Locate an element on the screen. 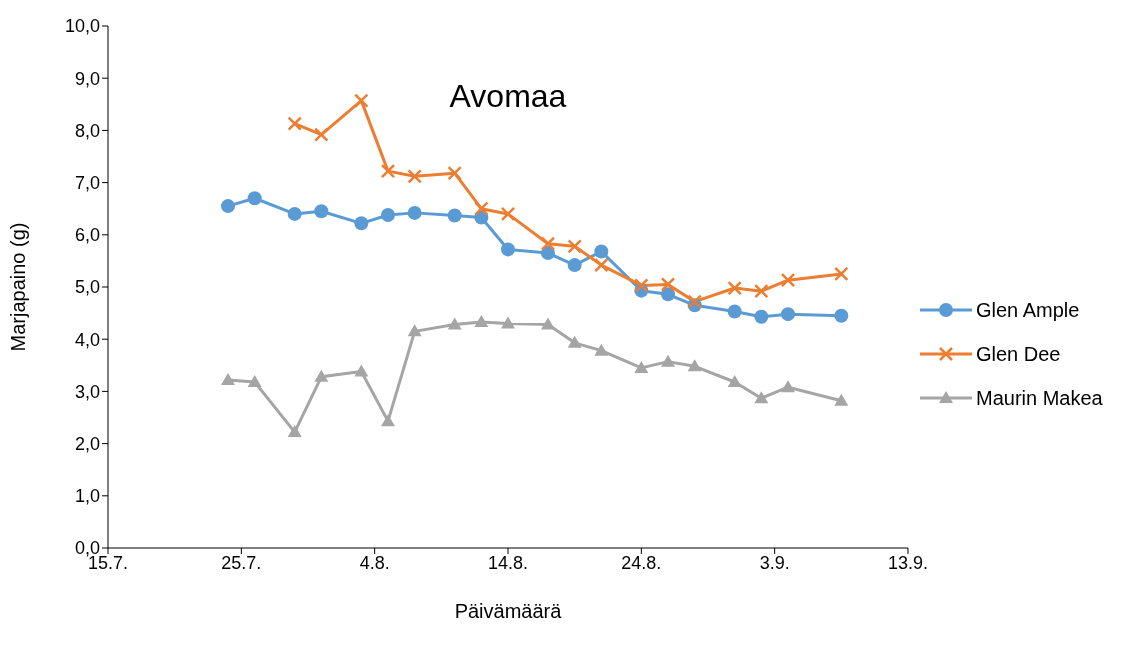  legend-label: Maurin Makea is located at coordinates (1039, 398).